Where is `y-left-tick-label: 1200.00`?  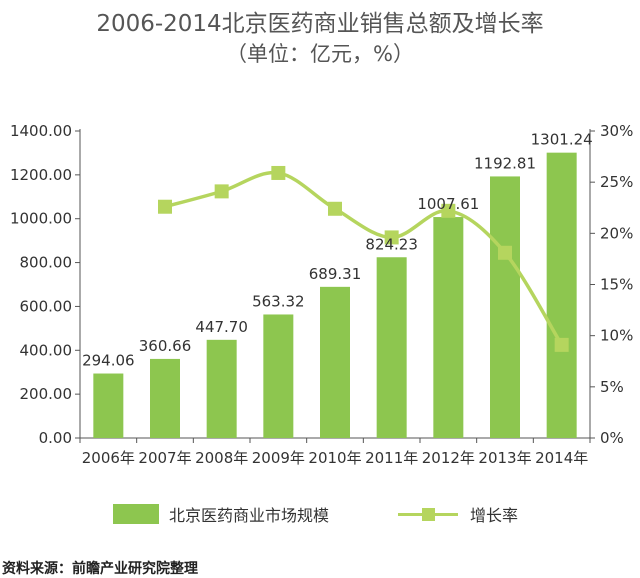 y-left-tick-label: 1200.00 is located at coordinates (41, 175).